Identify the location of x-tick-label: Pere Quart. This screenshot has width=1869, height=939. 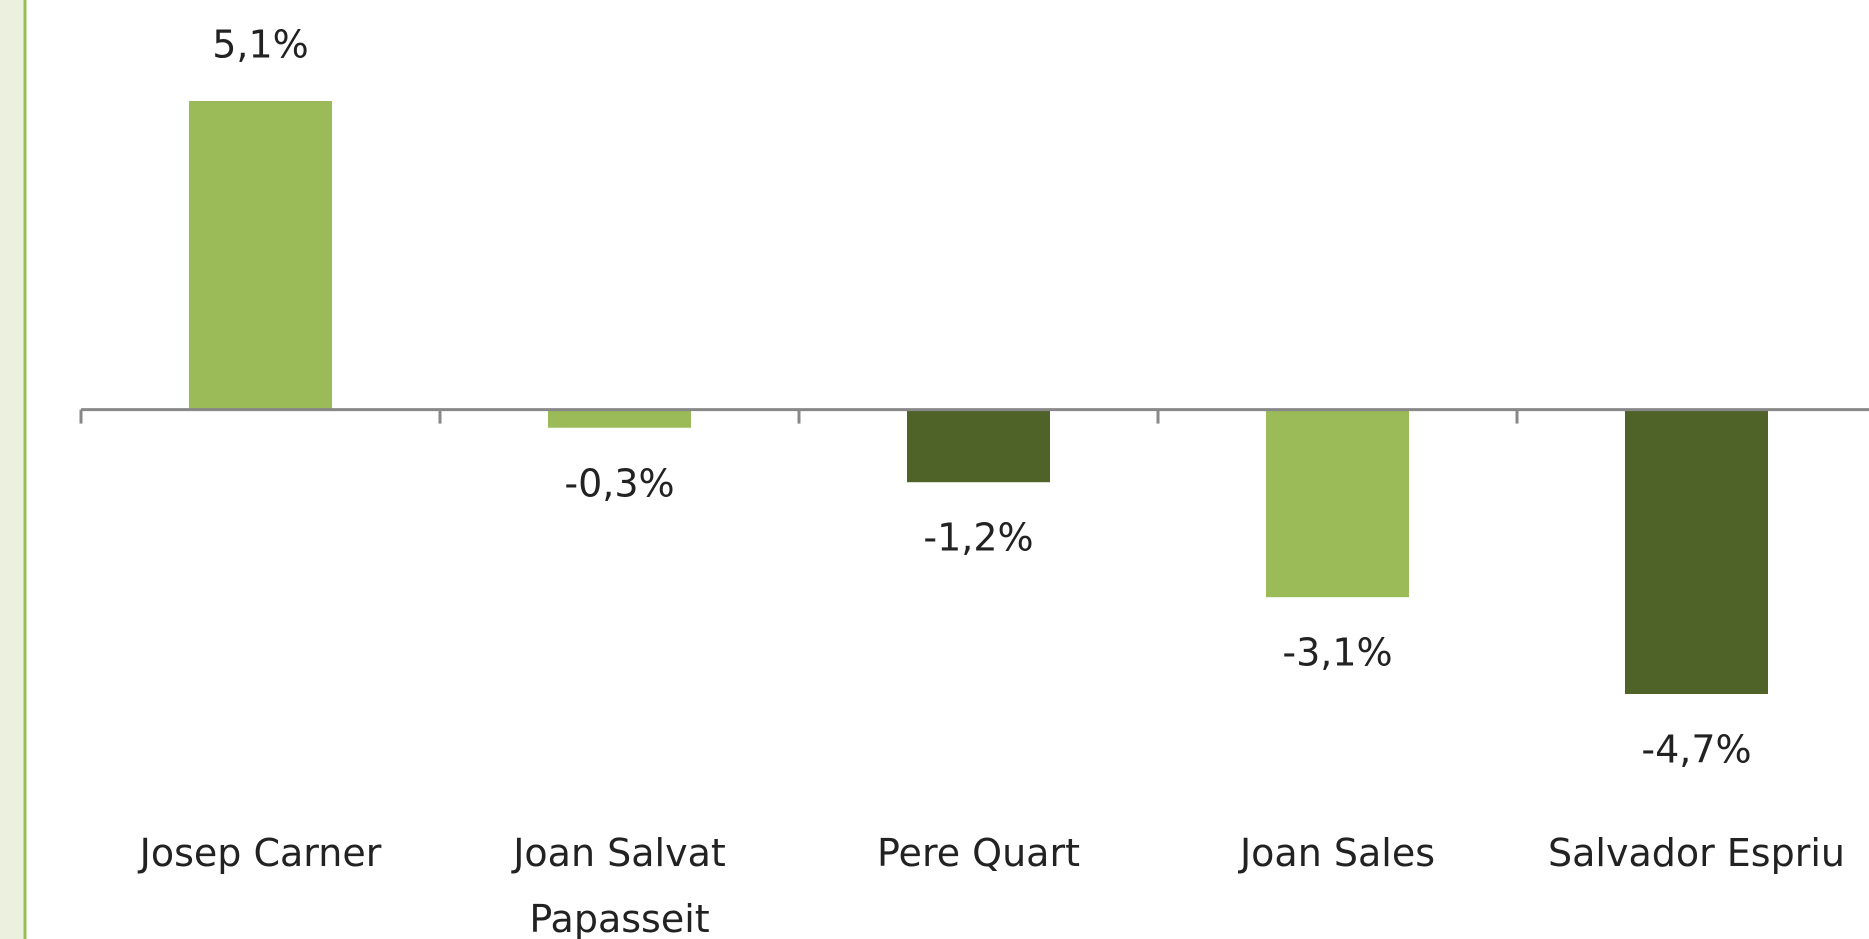
(978, 853).